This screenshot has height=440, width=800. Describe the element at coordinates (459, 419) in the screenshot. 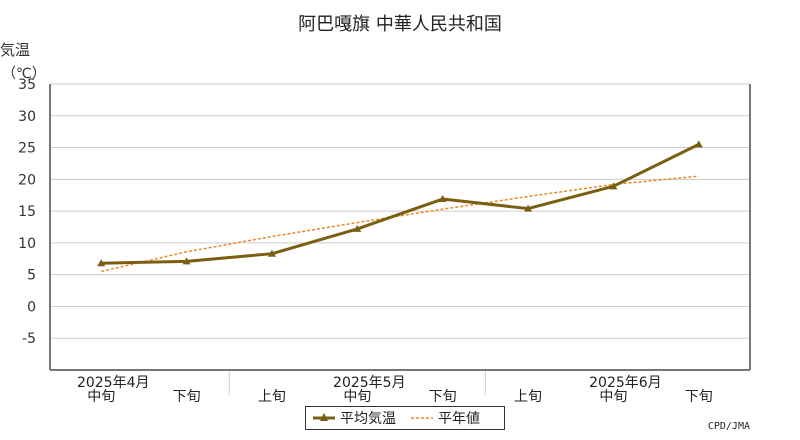

I see `legend-normal-label: 平年値` at that location.